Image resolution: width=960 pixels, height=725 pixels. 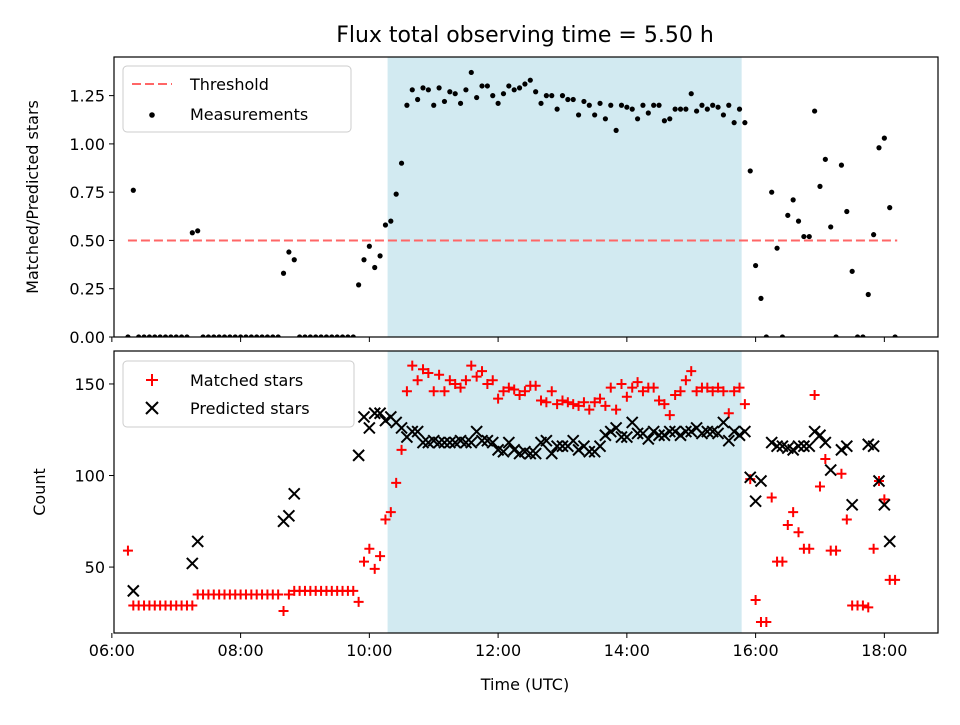 I want to click on bottom-legend: Matched stars Predicted stars, so click(x=238, y=394).